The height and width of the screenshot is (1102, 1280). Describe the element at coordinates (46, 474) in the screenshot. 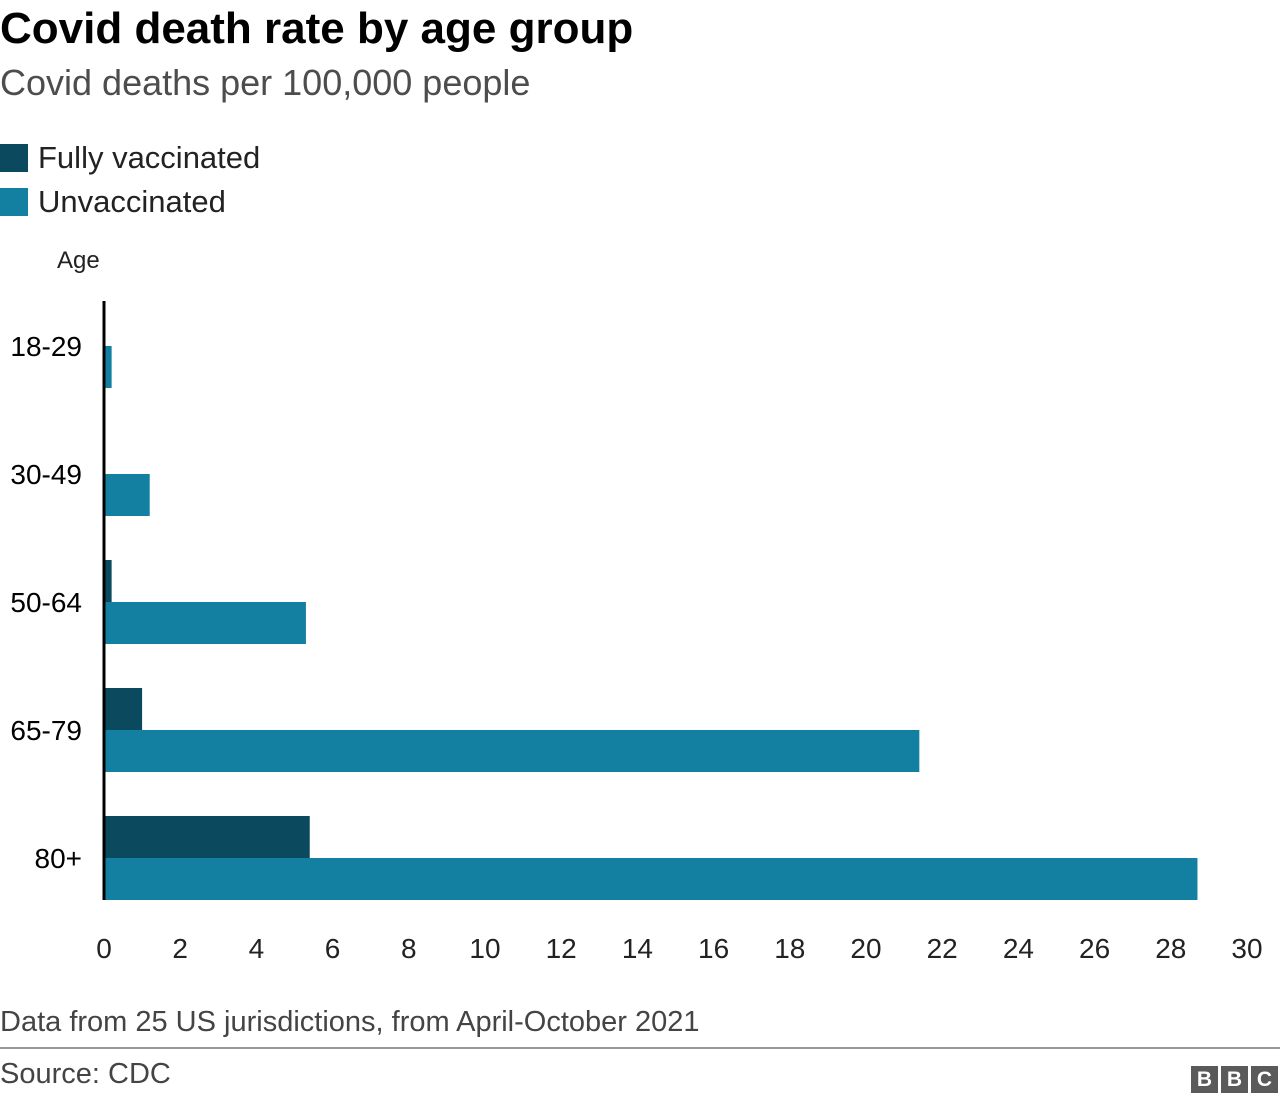

I see `y-tick-label: 30-49` at that location.